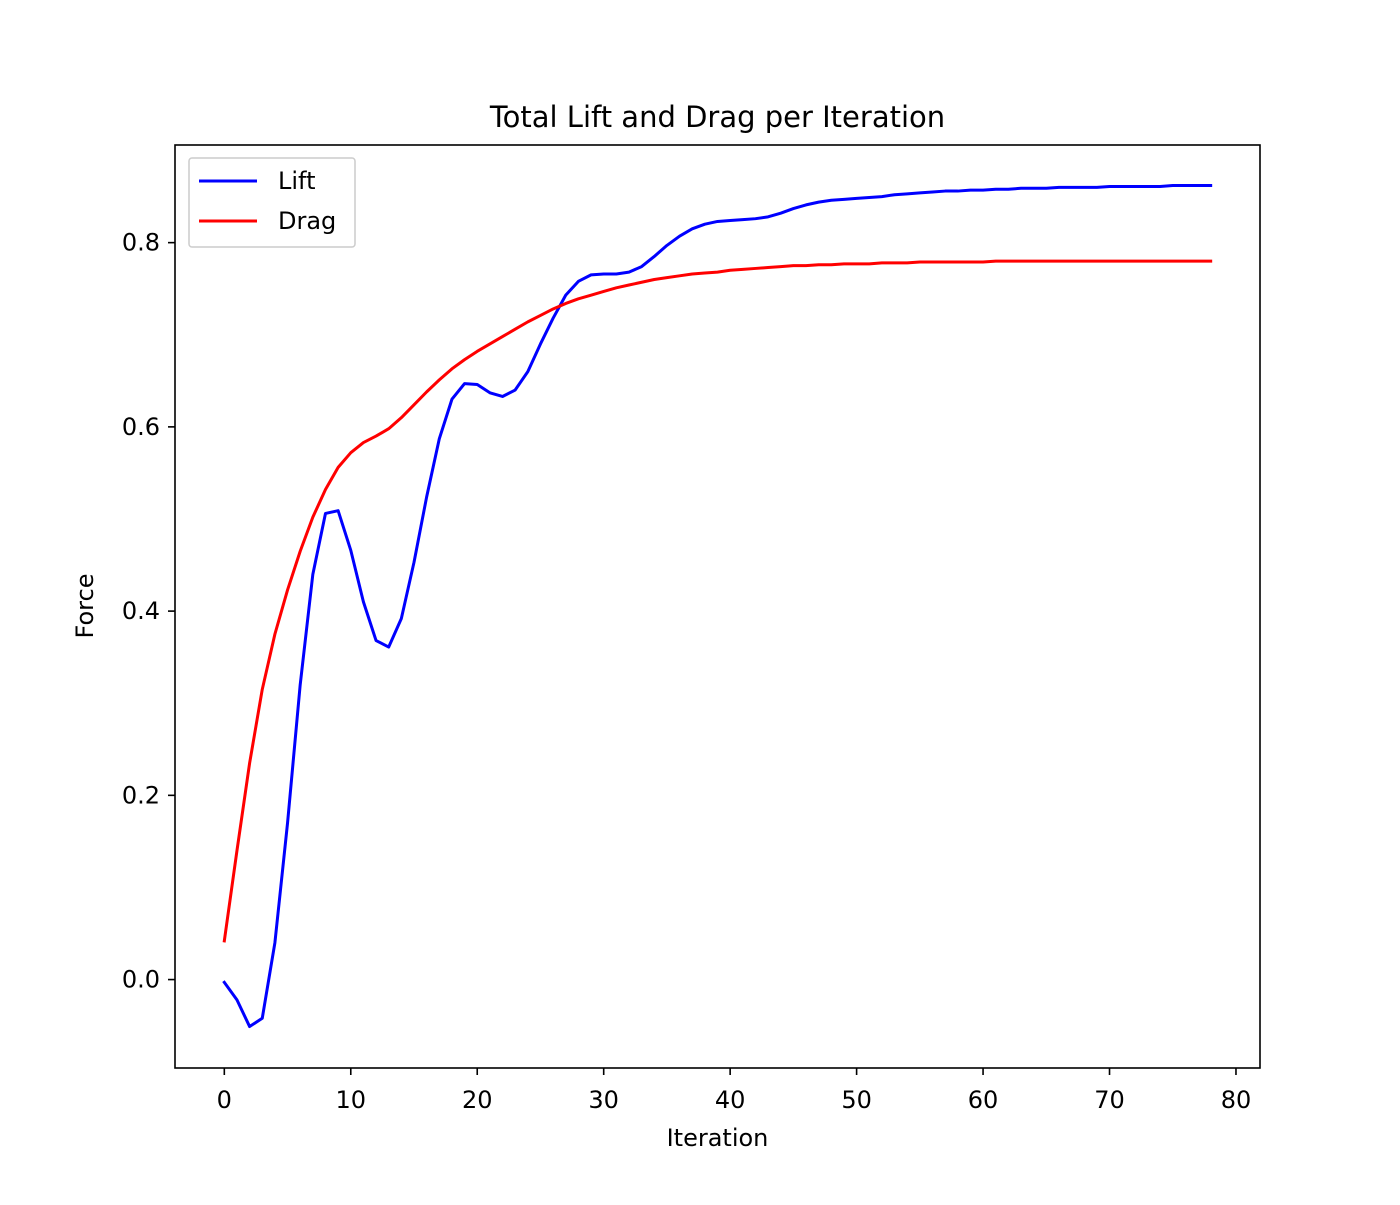 The width and height of the screenshot is (1400, 1205). Describe the element at coordinates (141, 611) in the screenshot. I see `y-tick-label: 0.4` at that location.